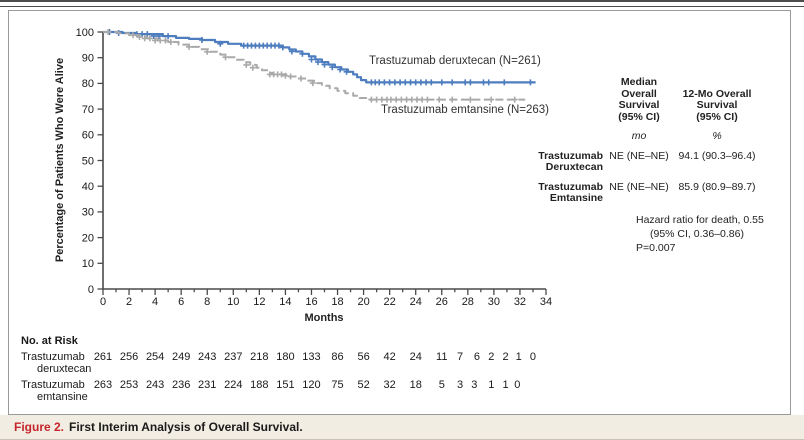 This screenshot has height=440, width=804. Describe the element at coordinates (337, 302) in the screenshot. I see `x-tick-label: 18` at that location.